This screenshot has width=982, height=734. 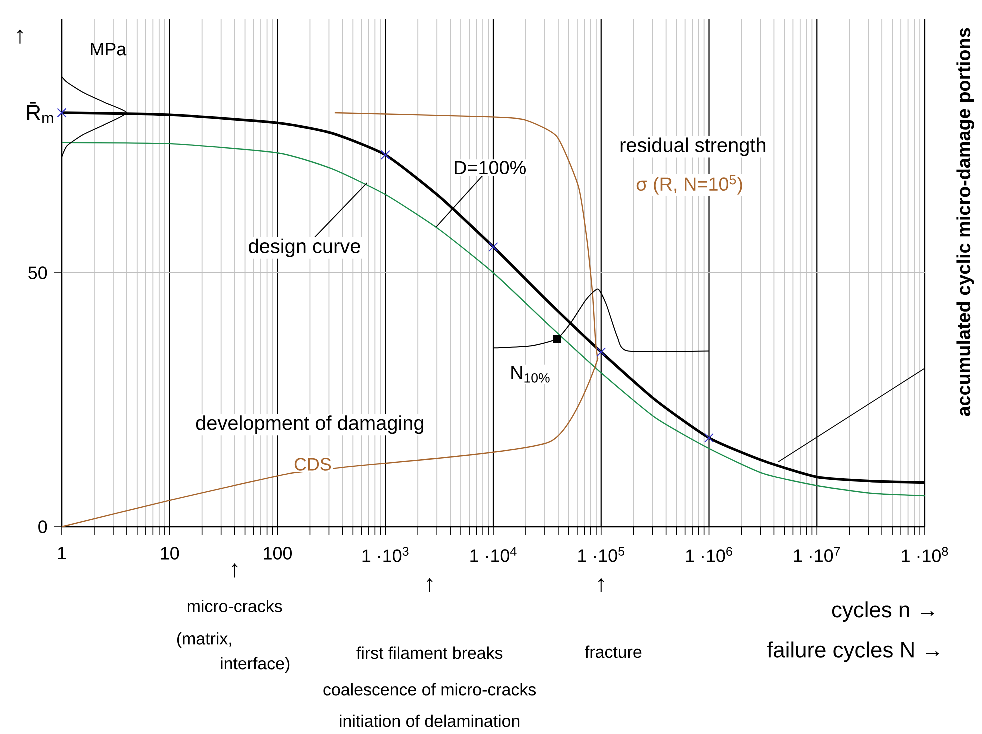 I want to click on text: initiation of delamination, so click(x=430, y=721).